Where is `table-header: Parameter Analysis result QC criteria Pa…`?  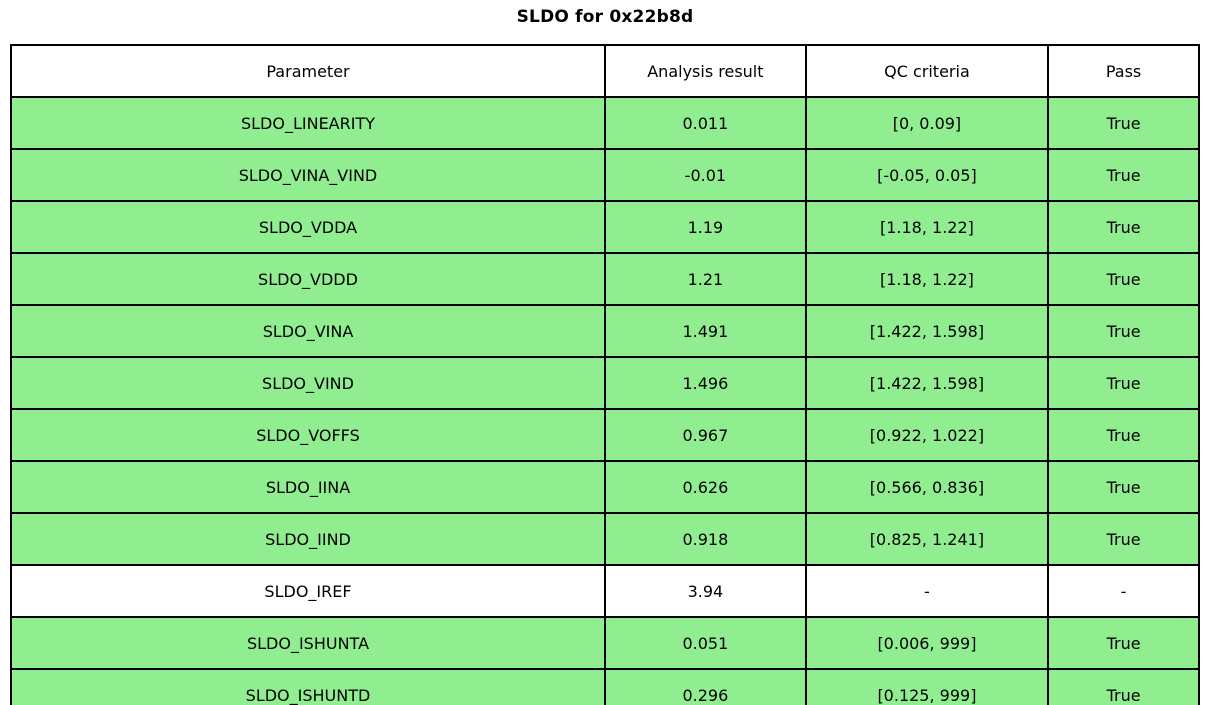
table-header: Parameter Analysis result QC criteria Pa… is located at coordinates (605, 71).